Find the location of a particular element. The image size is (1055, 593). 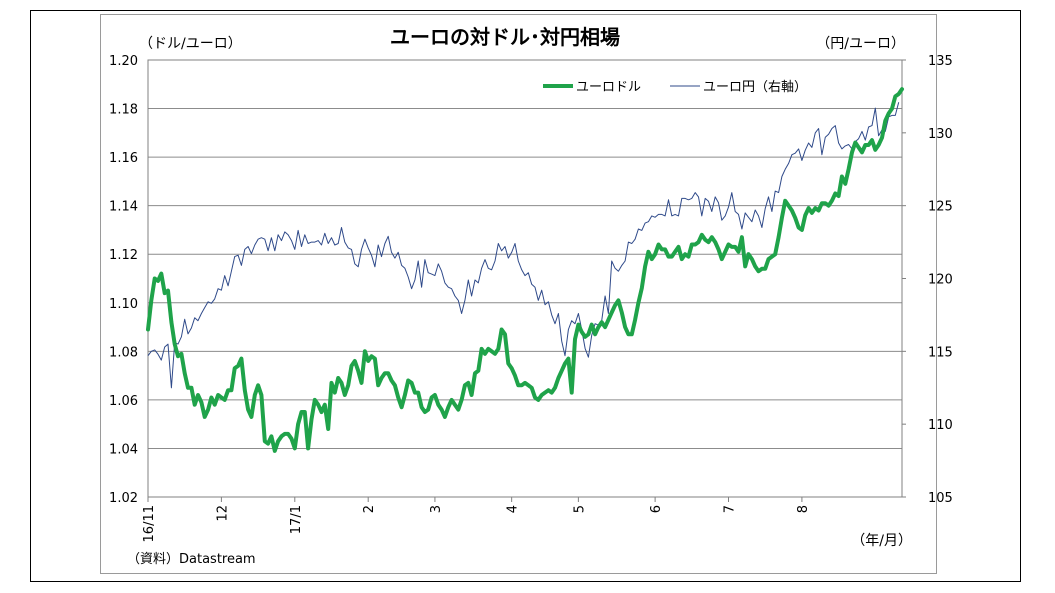

legend-label-eurusd: ユーロドル is located at coordinates (608, 87).